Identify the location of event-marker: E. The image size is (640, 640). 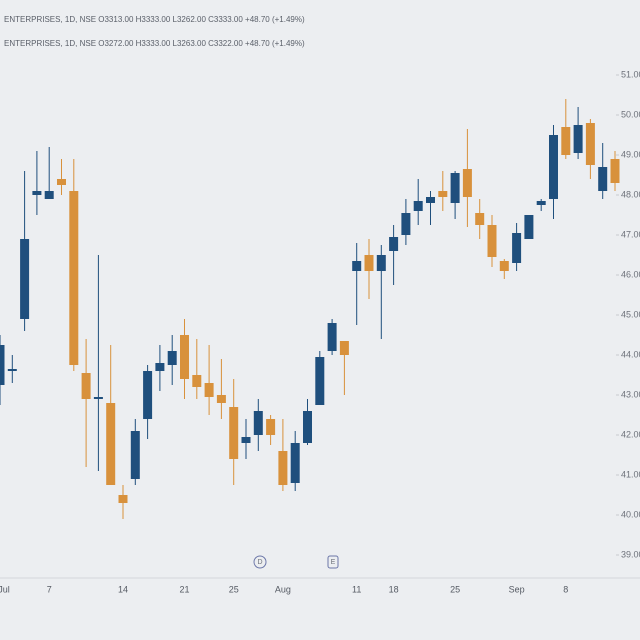
(333, 562).